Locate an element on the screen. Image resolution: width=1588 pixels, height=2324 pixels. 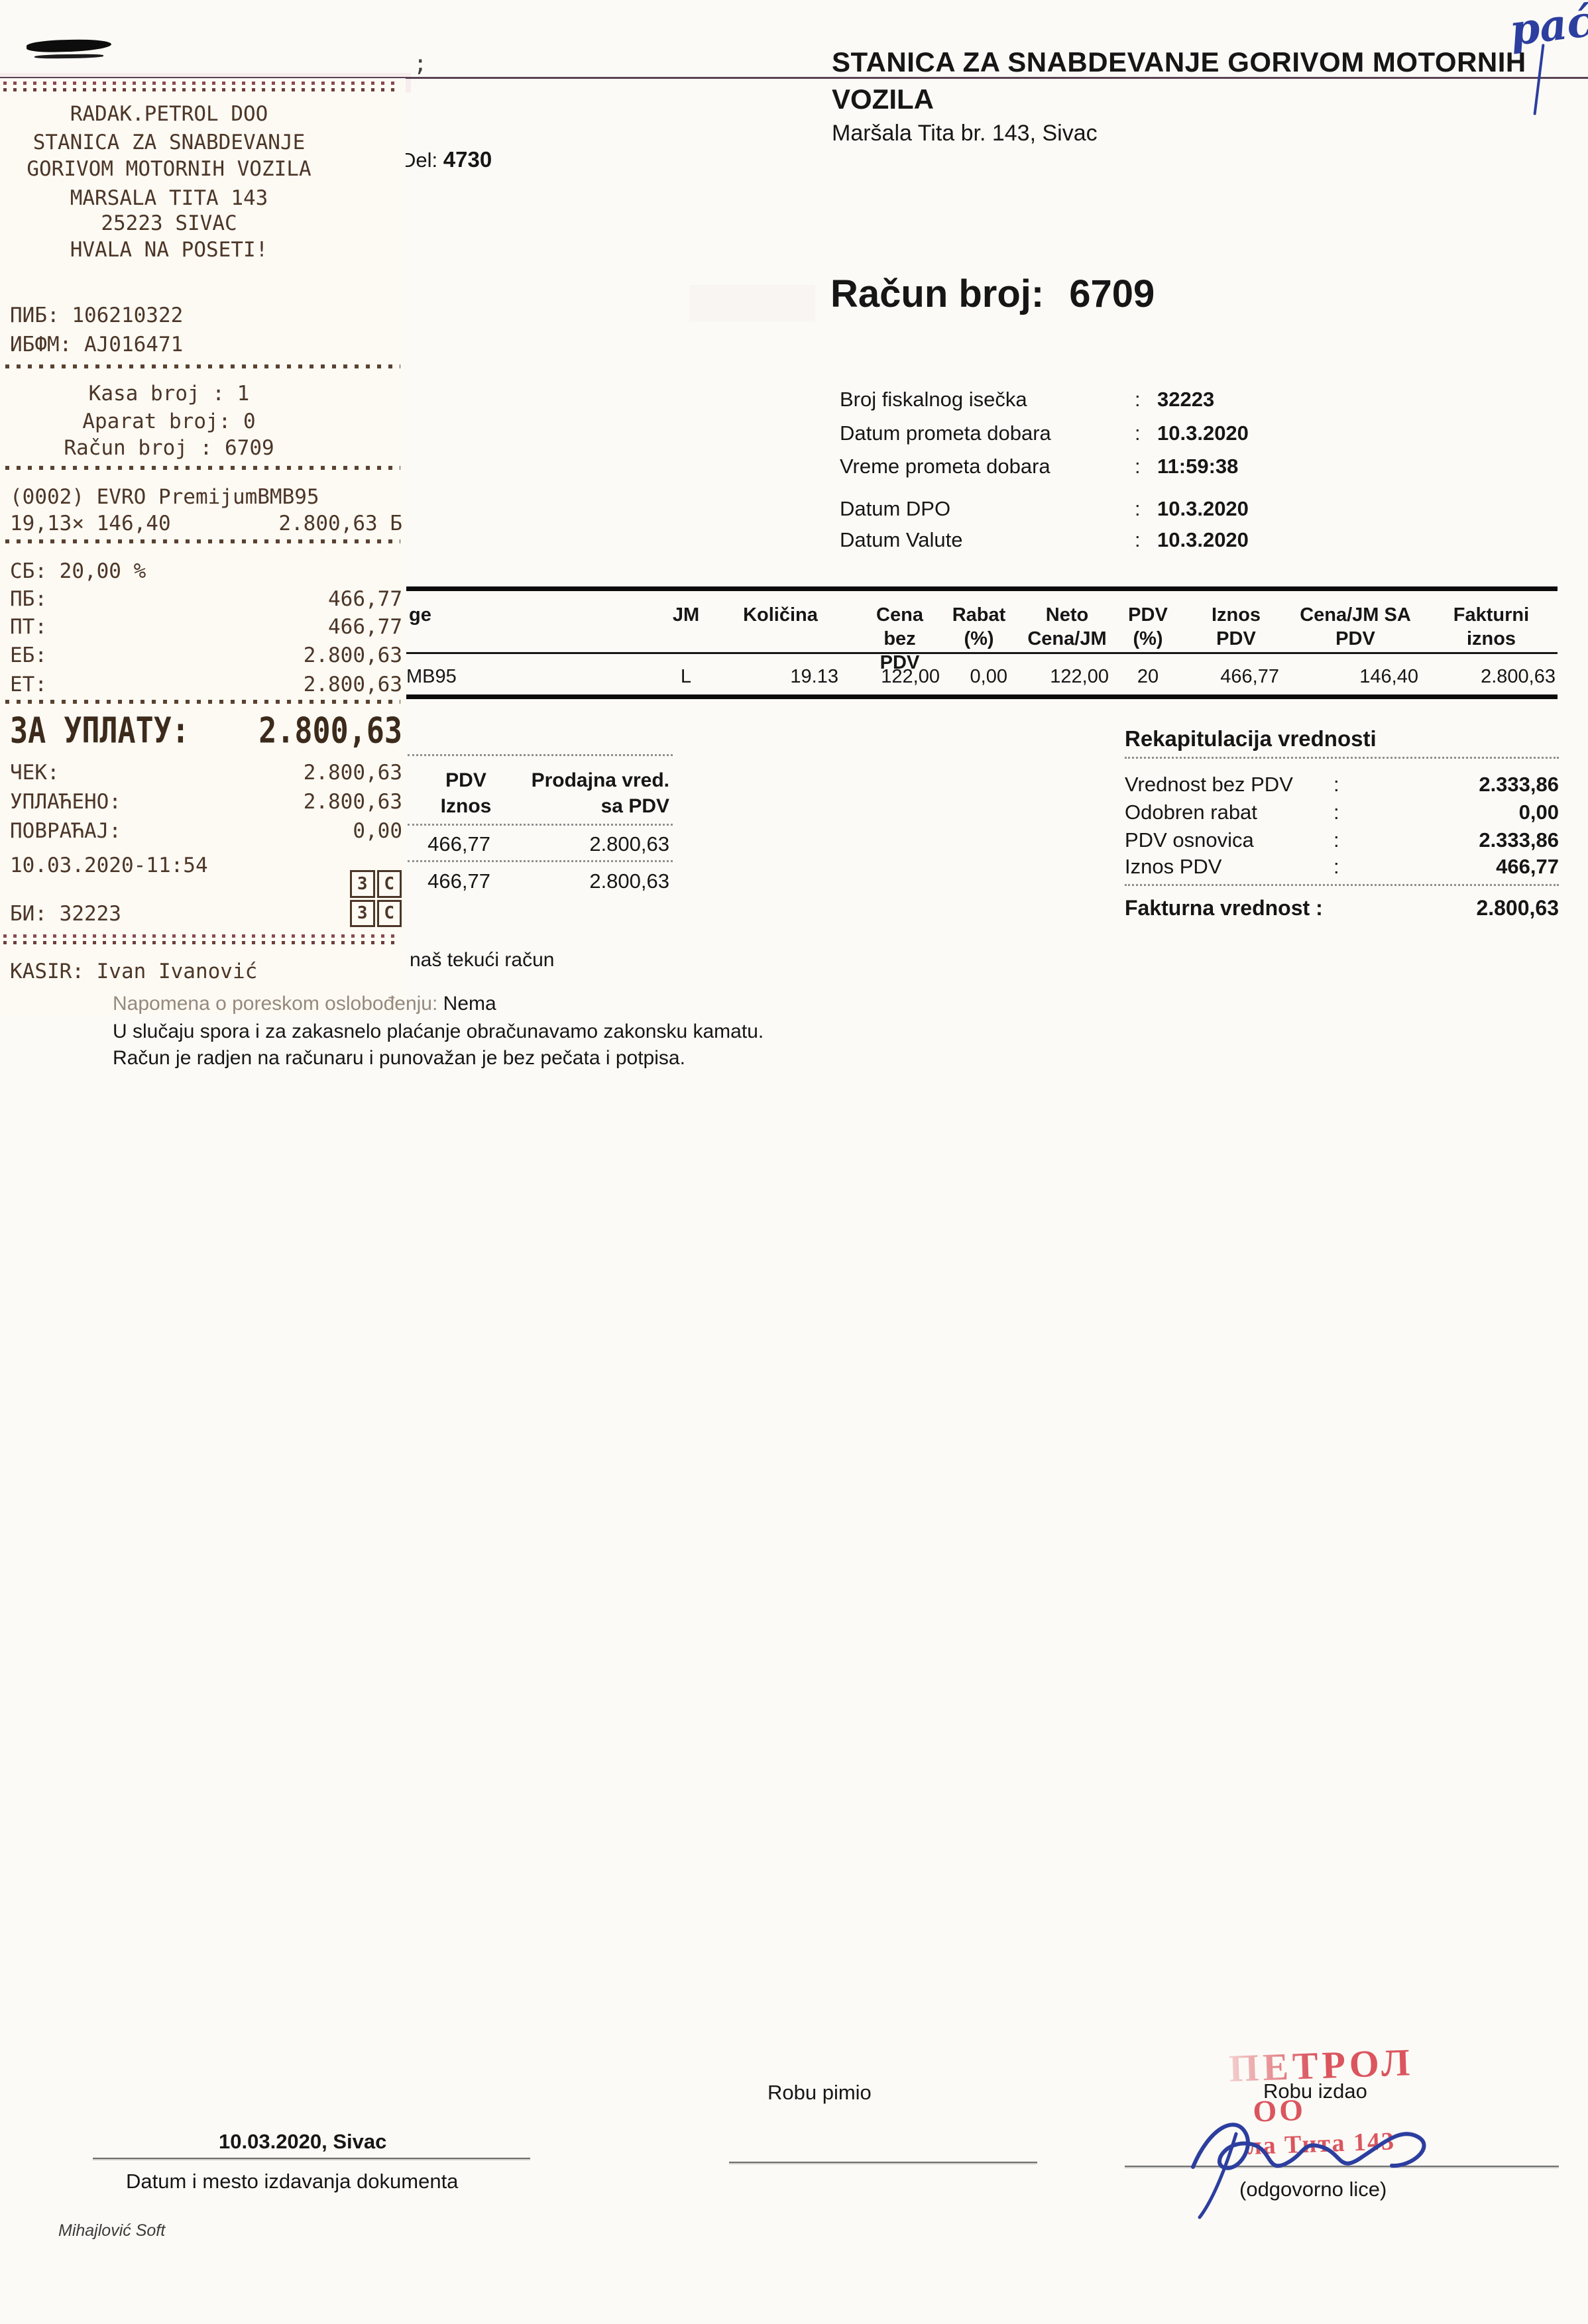
receipt-item-qty-price: 19,13× 146,40 is located at coordinates (90, 523).